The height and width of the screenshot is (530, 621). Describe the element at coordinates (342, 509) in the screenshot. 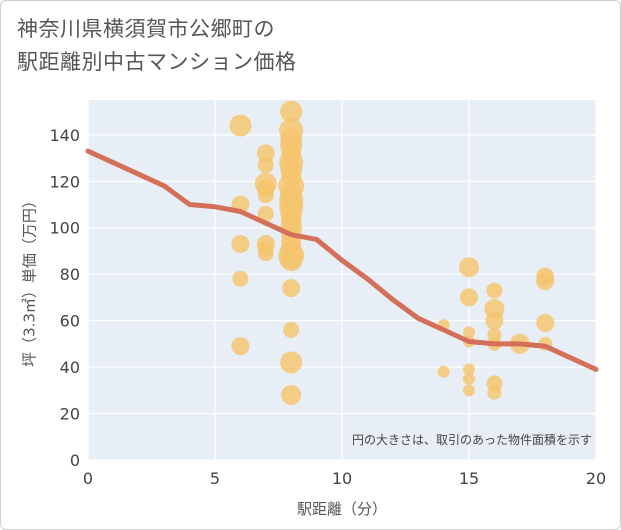

I see `x-axis-label: 駅距離（分）` at that location.